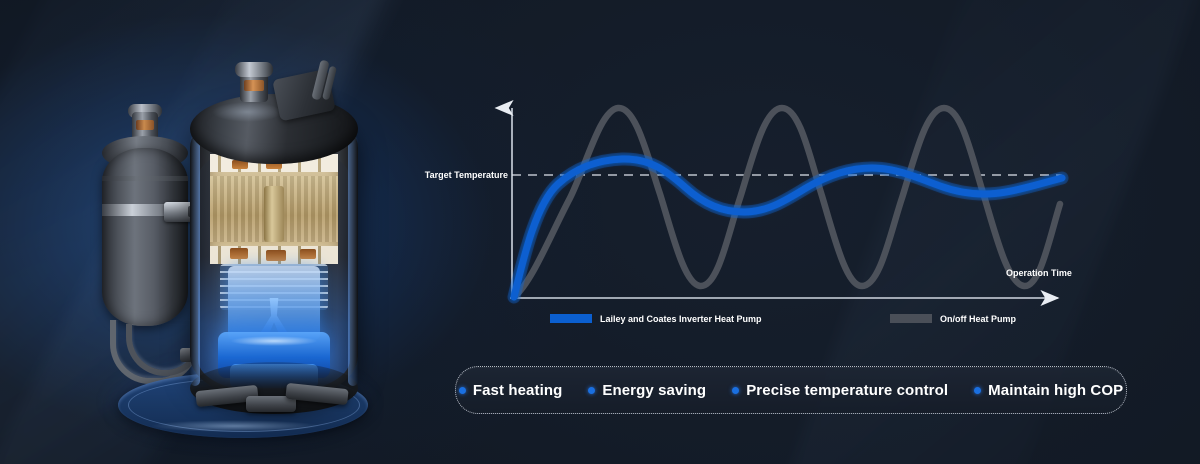 This screenshot has height=464, width=1200. I want to click on legend-label-inverter: Lailey and Coates Inverter Heat Pump, so click(681, 319).